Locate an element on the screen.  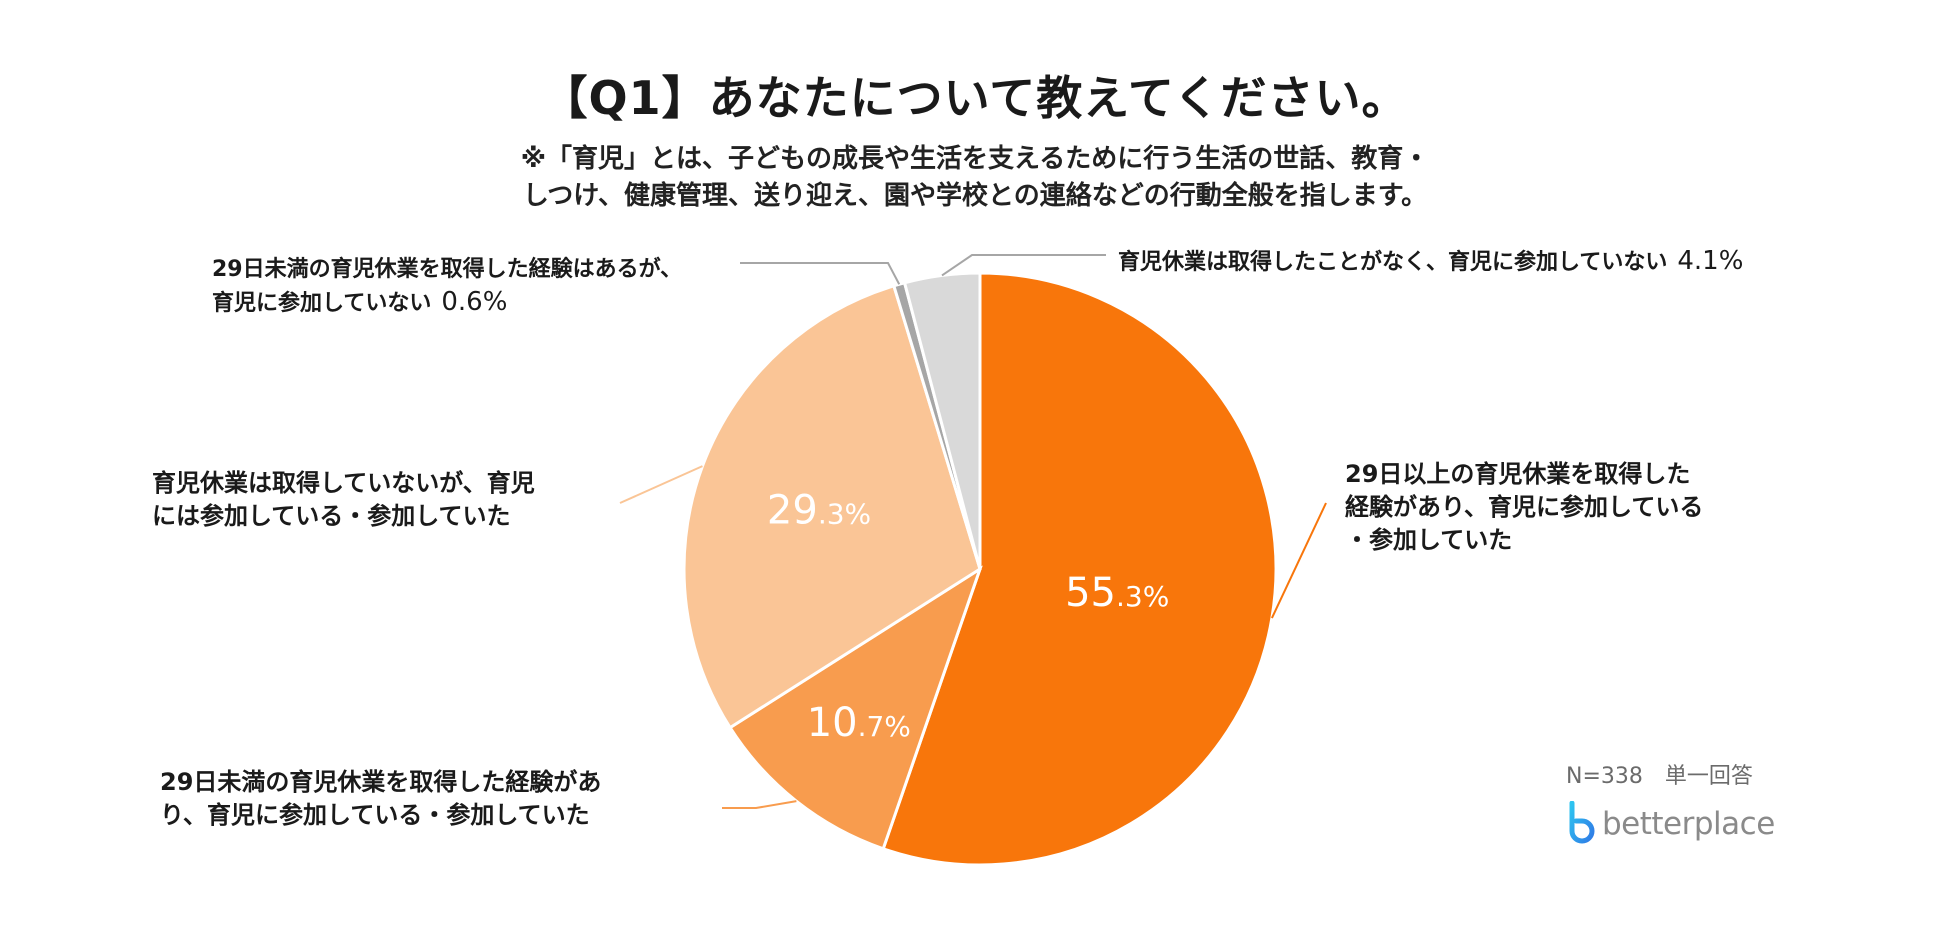
pie-slice-no-leave-not-participating is located at coordinates (942, 420).